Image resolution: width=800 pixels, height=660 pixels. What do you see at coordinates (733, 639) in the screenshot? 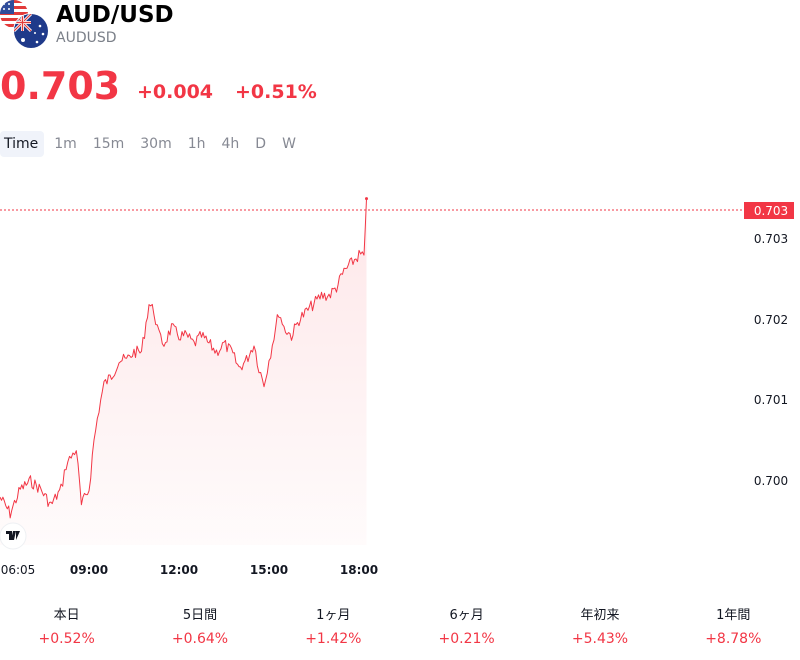
I see `period-change: +8.78%` at bounding box center [733, 639].